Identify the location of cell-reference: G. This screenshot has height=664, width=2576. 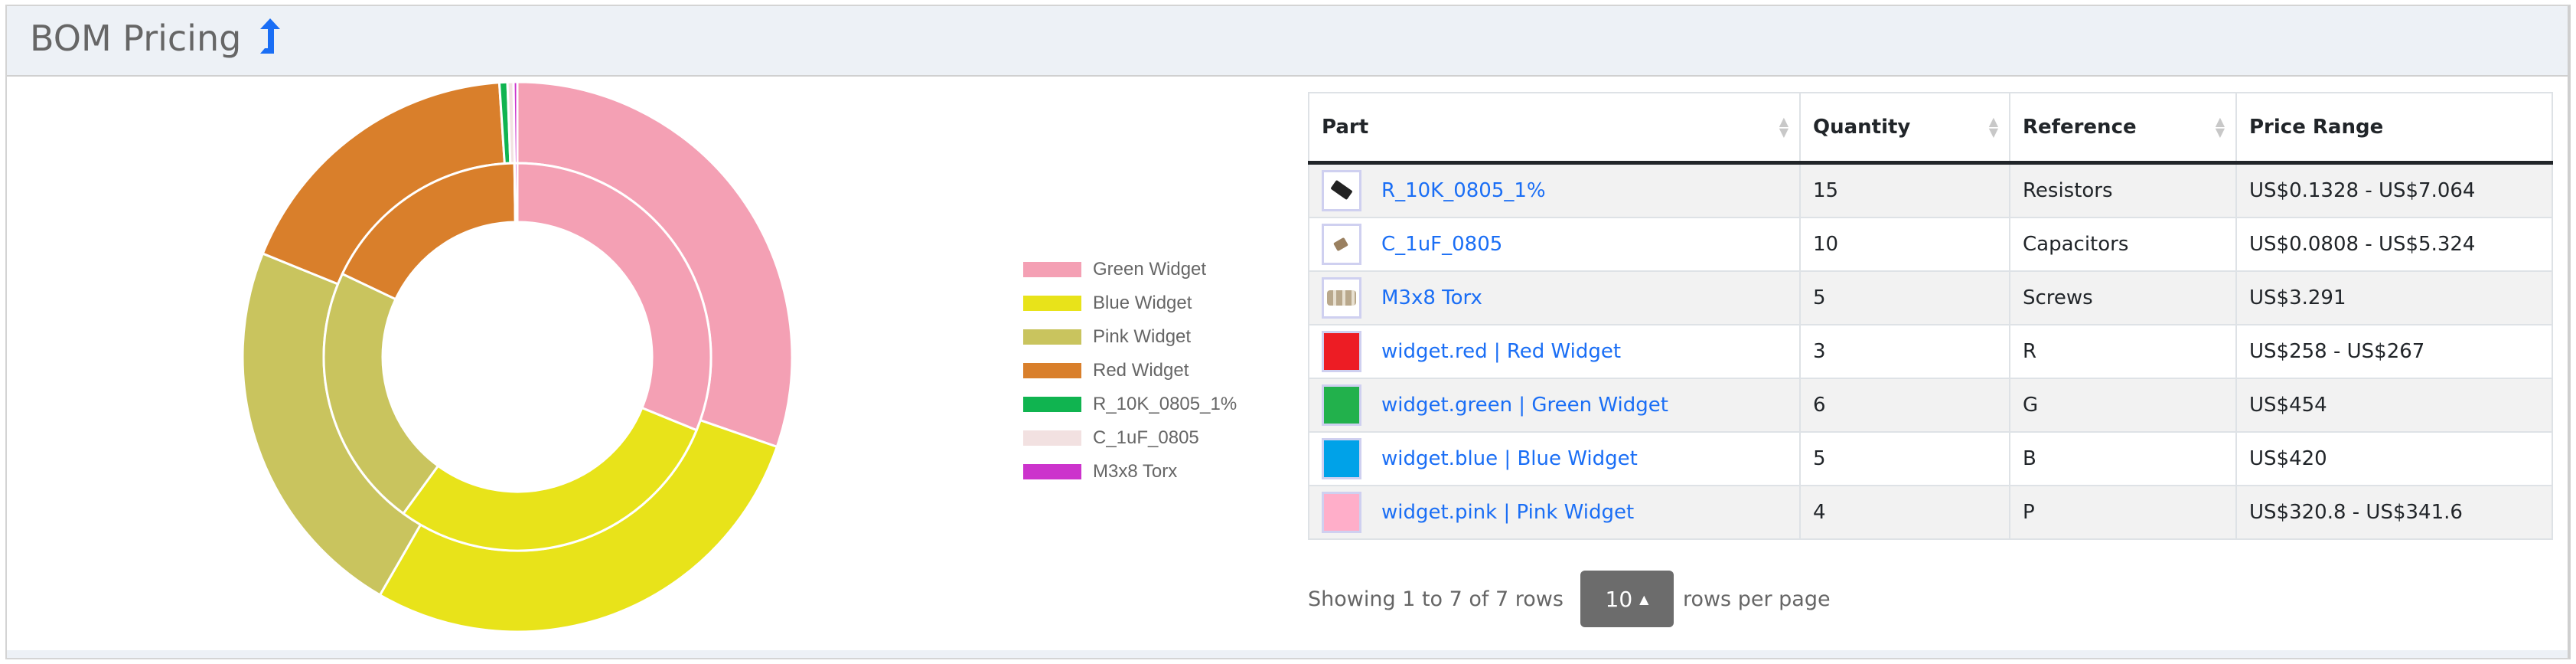
(2123, 405).